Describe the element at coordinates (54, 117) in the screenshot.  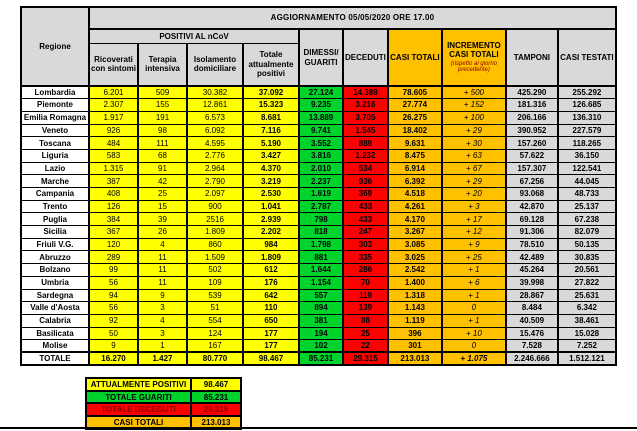
I see `region-name: Emilia Romagna` at that location.